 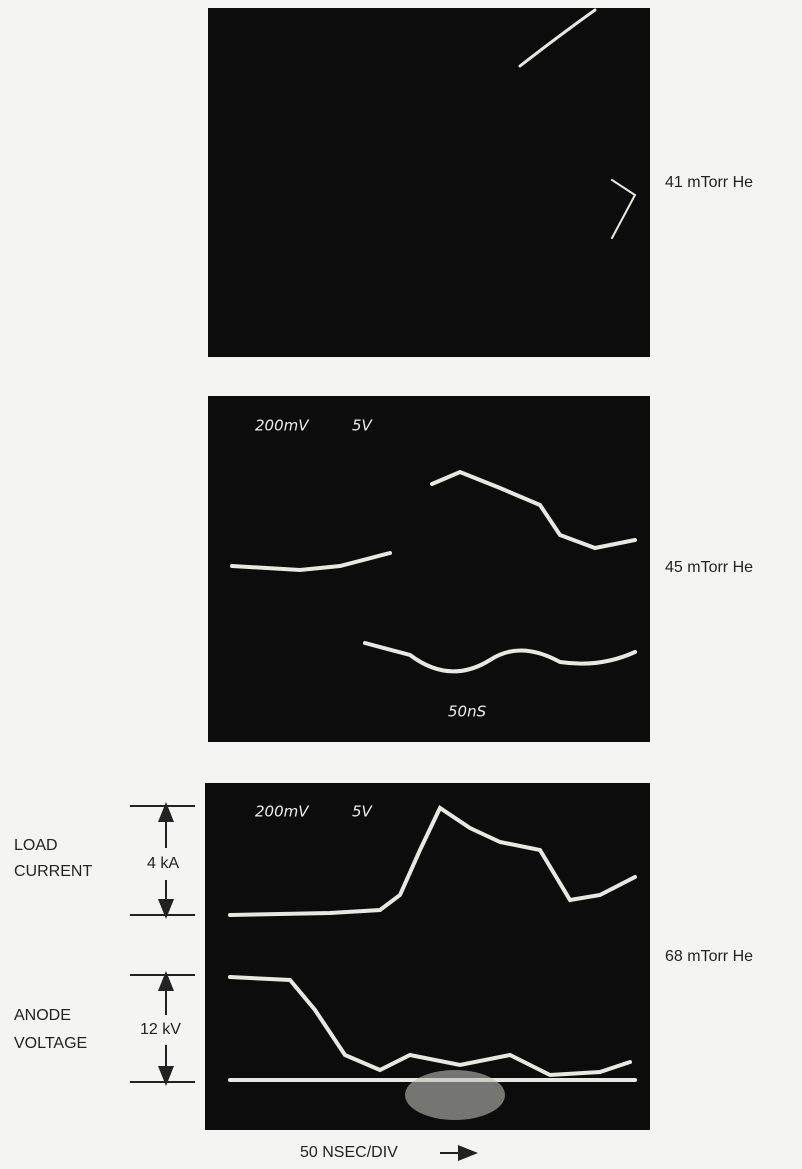 I want to click on scale-label: 4 kA, so click(x=163, y=863).